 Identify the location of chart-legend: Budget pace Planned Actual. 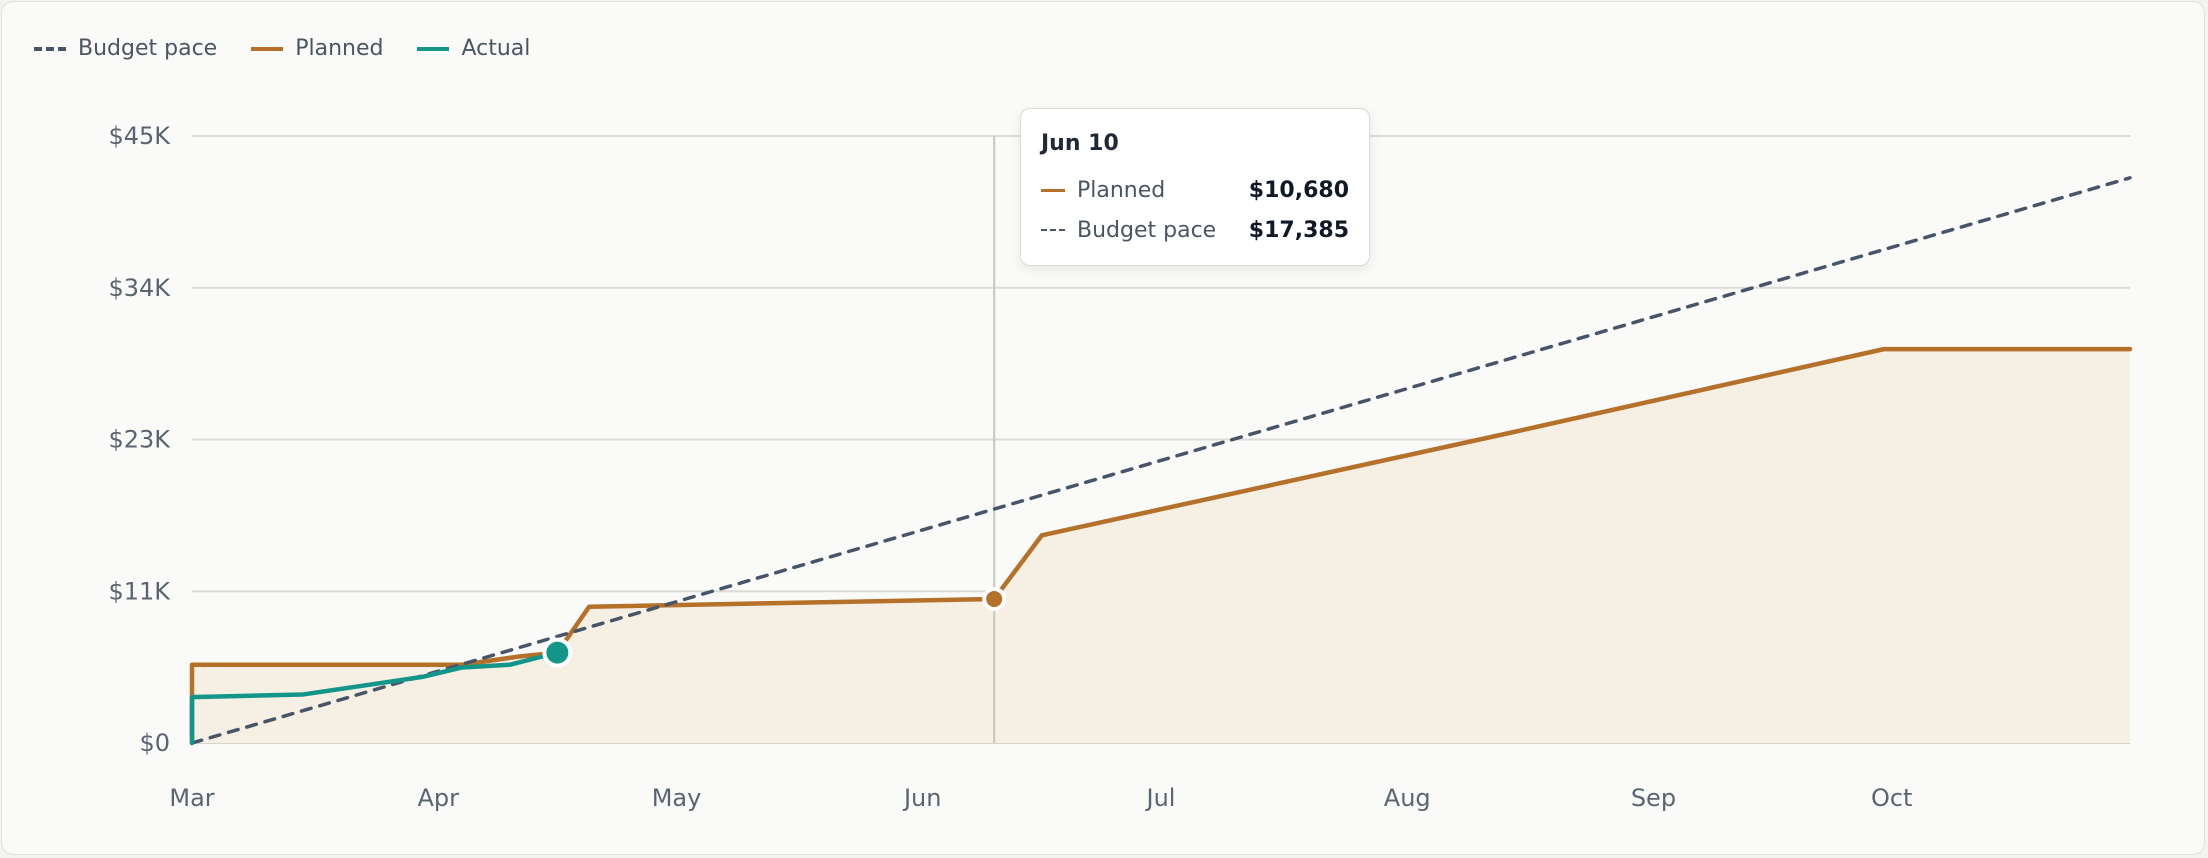
(282, 48).